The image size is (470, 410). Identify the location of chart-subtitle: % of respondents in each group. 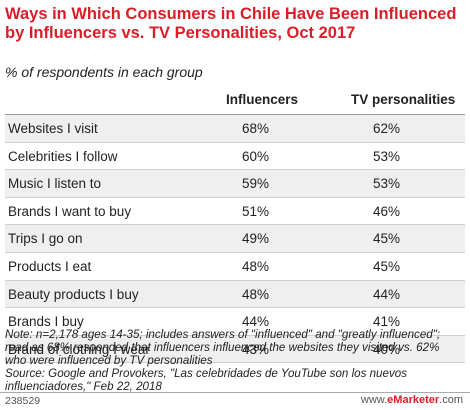
(104, 72).